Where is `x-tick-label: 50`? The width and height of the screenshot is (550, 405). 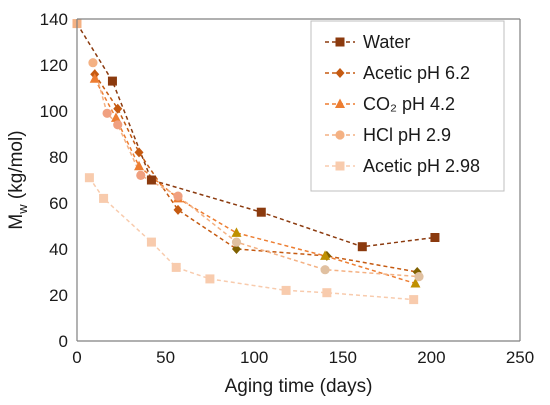
x-tick-label: 50 is located at coordinates (165, 357).